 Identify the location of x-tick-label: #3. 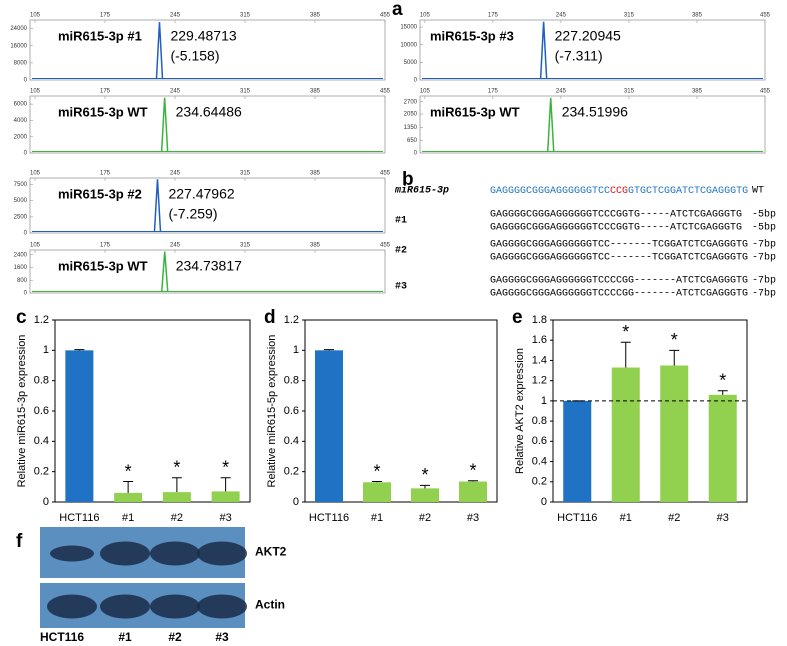
(226, 518).